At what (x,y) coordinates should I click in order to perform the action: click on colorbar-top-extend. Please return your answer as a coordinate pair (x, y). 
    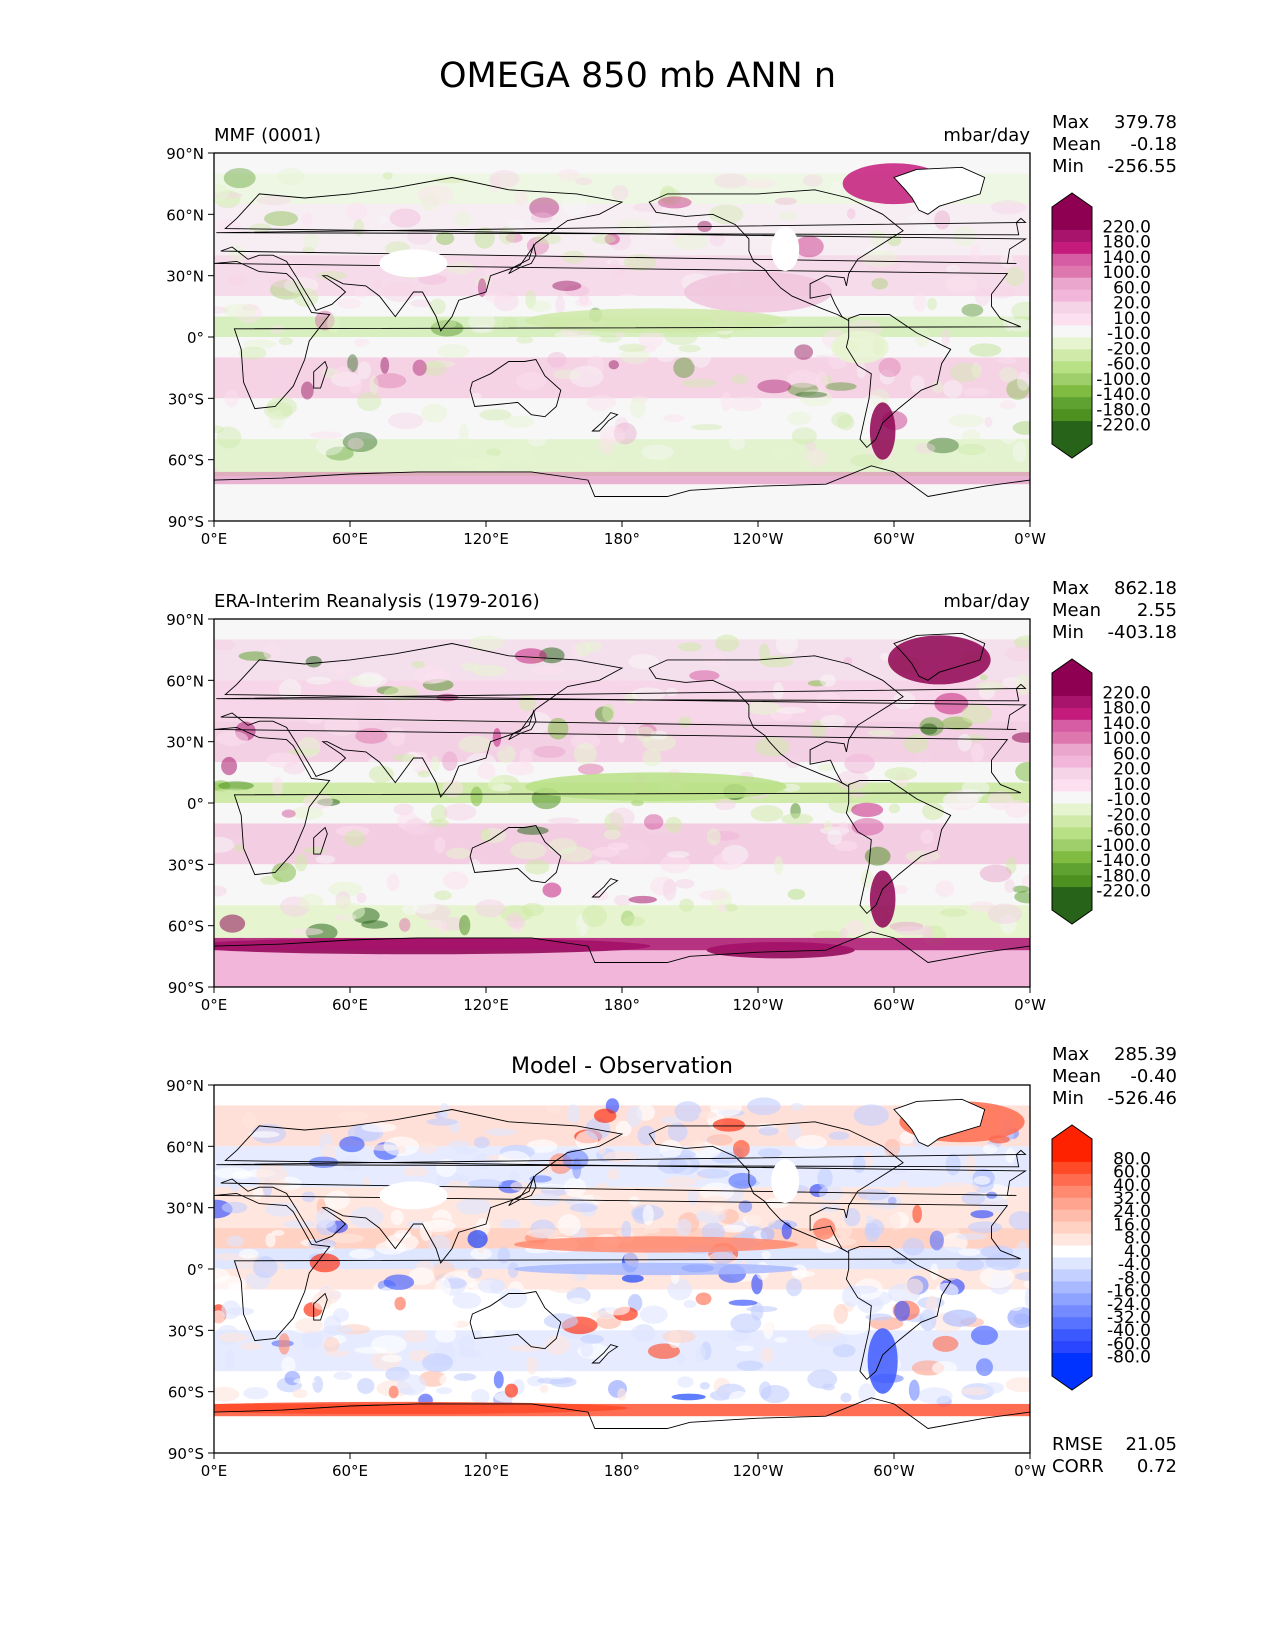
    Looking at the image, I should click on (1072, 1137).